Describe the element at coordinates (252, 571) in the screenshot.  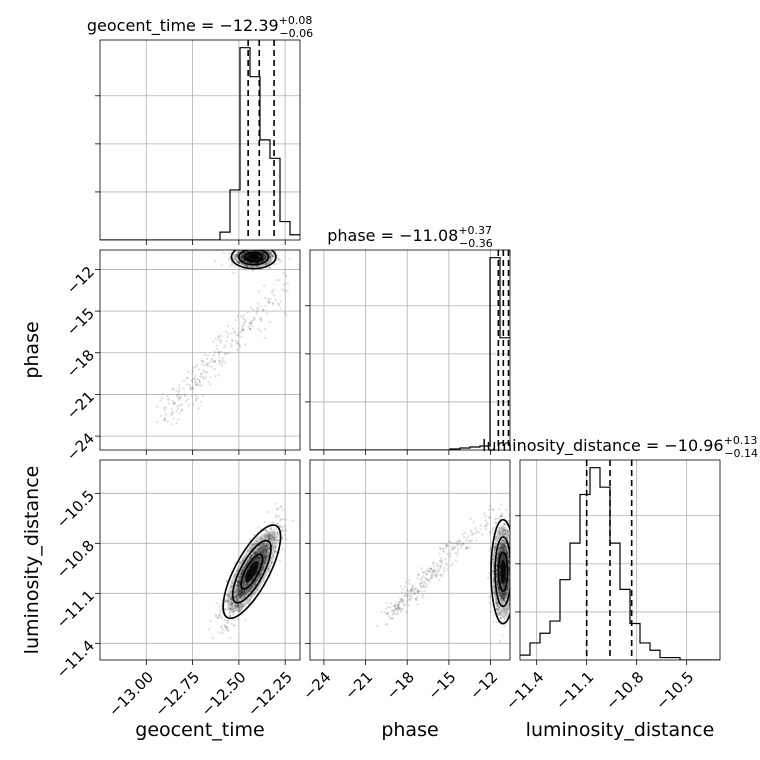
I see `density-fill-core` at that location.